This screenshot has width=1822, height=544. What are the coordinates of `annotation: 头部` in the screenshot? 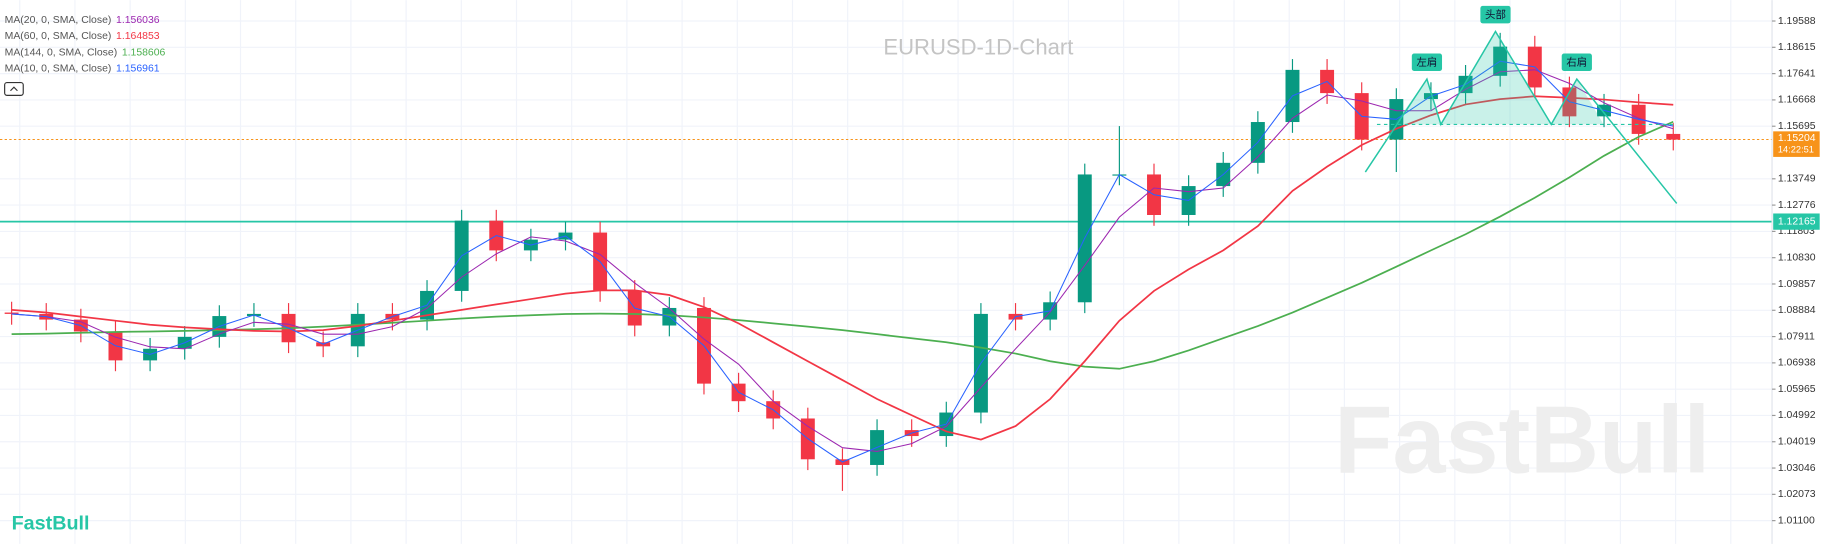 It's located at (1495, 14).